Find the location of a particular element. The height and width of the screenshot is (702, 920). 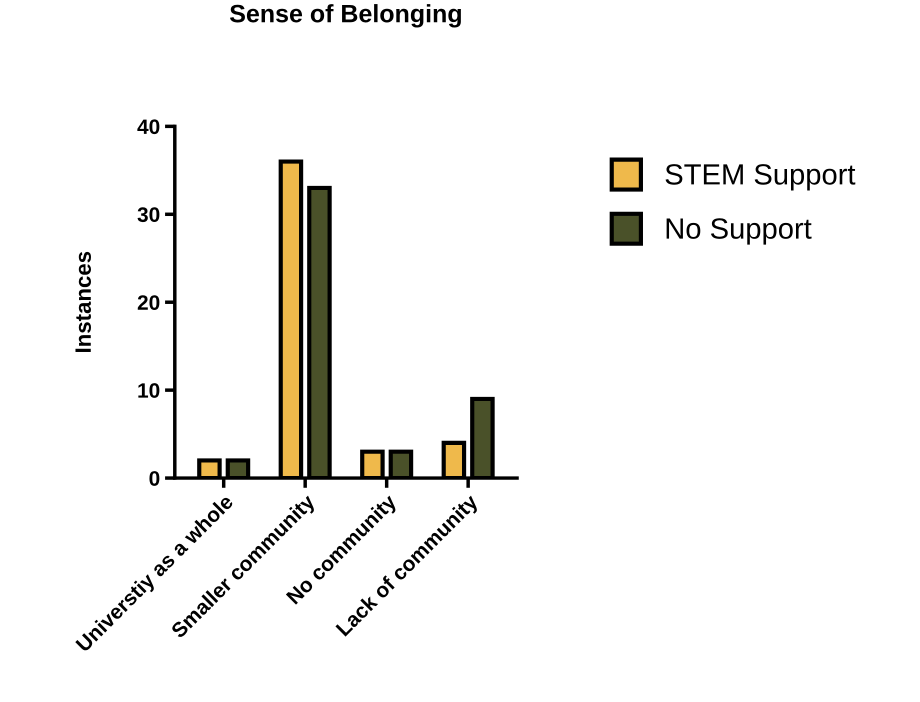

y-tick-label: 0 is located at coordinates (154, 478).